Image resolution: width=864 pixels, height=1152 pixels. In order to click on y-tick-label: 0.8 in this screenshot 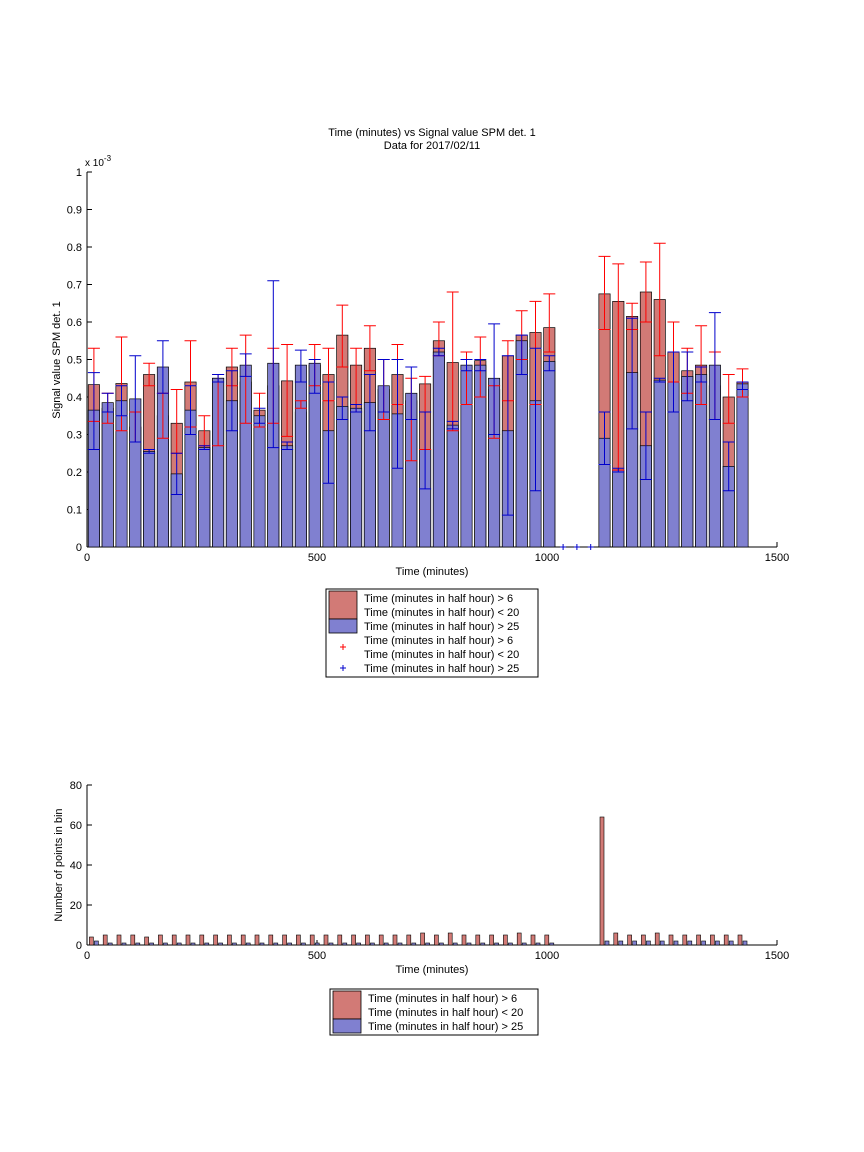, I will do `click(74, 248)`.